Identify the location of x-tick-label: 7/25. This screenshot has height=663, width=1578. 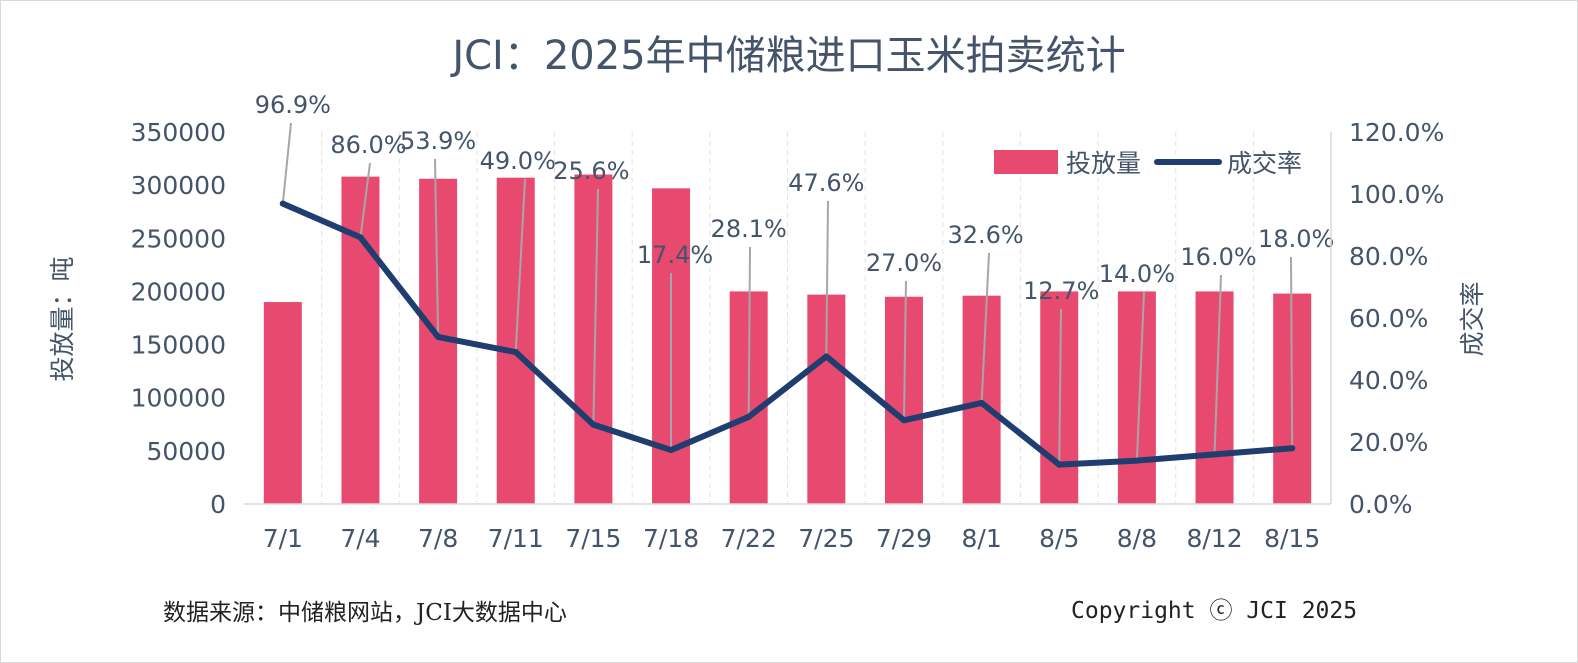
(826, 538).